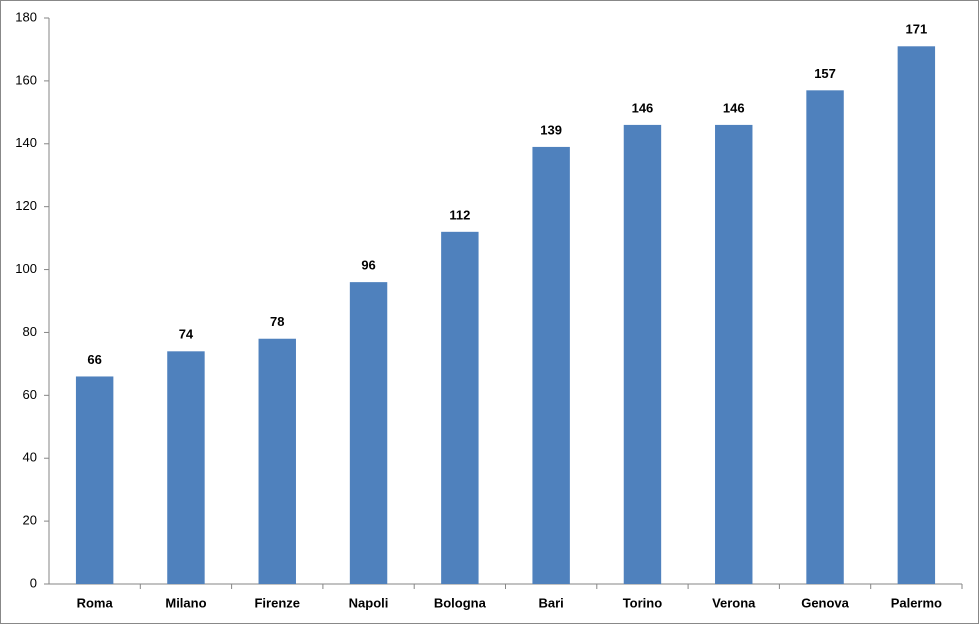 Image resolution: width=979 pixels, height=624 pixels. Describe the element at coordinates (26, 142) in the screenshot. I see `y-tick-label: 140` at that location.